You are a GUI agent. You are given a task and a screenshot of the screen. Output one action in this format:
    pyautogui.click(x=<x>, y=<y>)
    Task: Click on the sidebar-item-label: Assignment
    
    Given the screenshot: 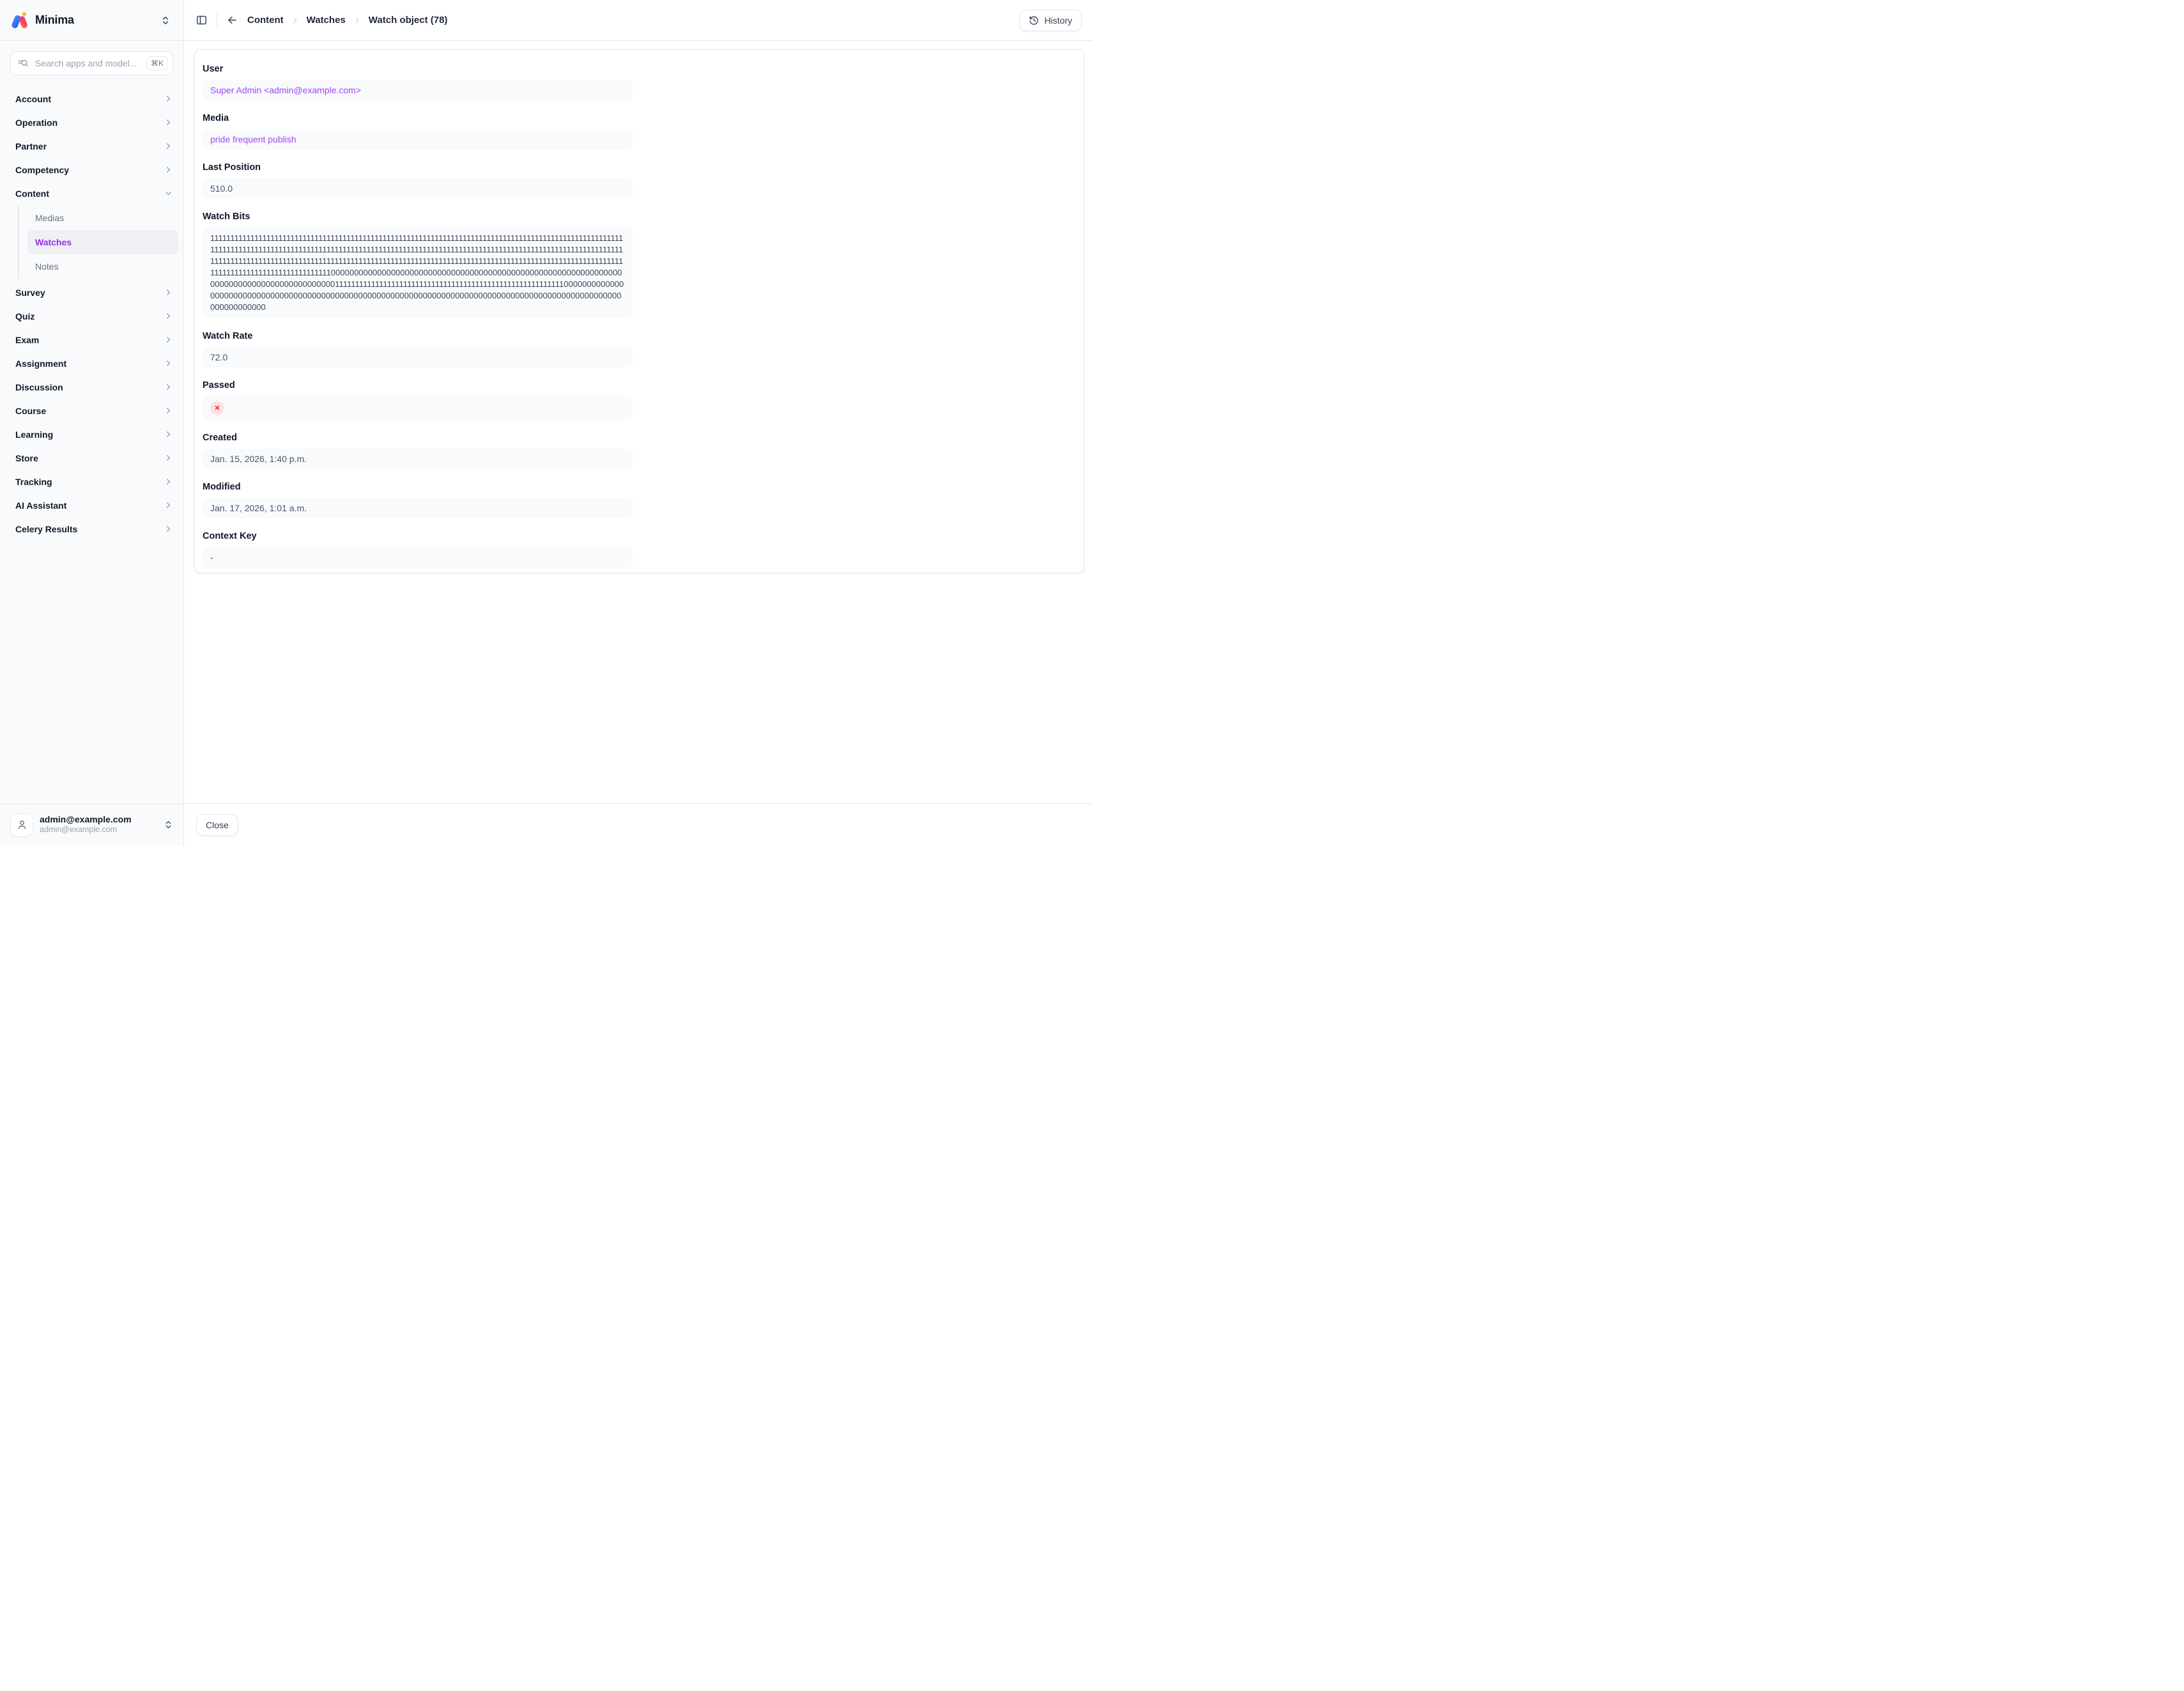 What is the action you would take?
    pyautogui.click(x=41, y=363)
    